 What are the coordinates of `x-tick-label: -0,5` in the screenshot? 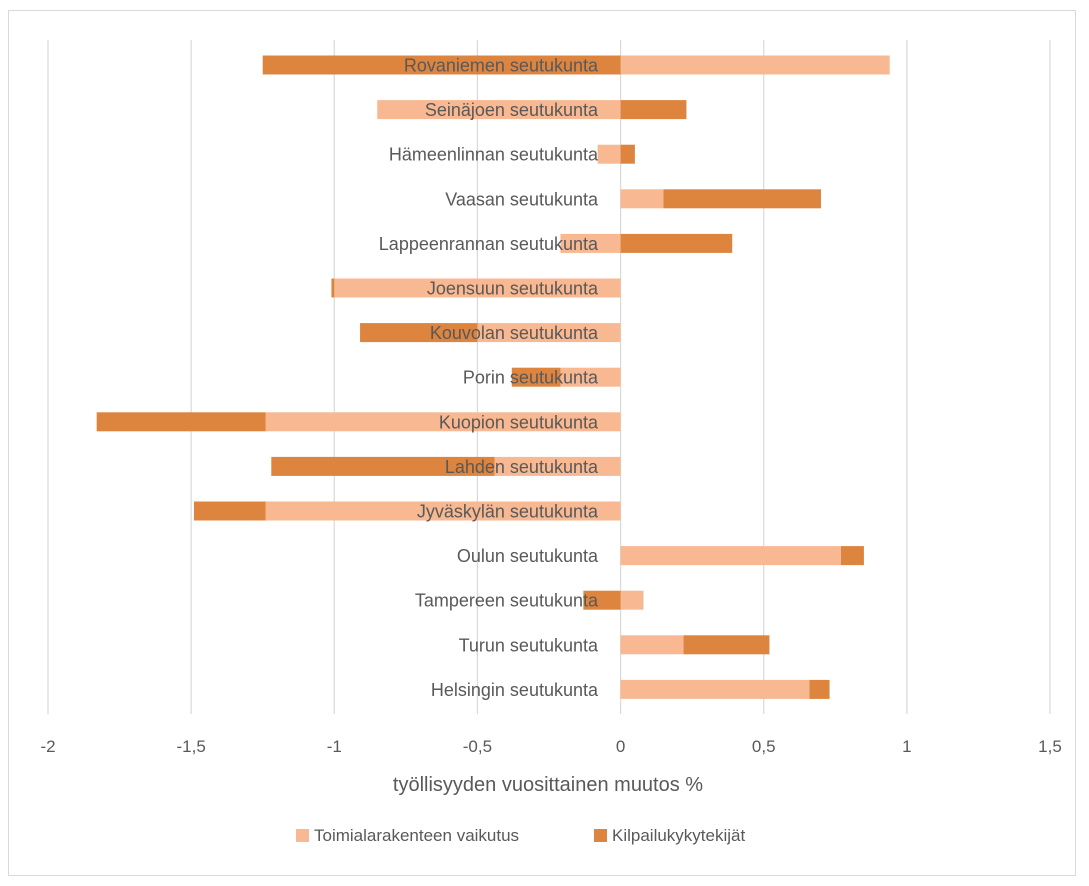 It's located at (477, 746).